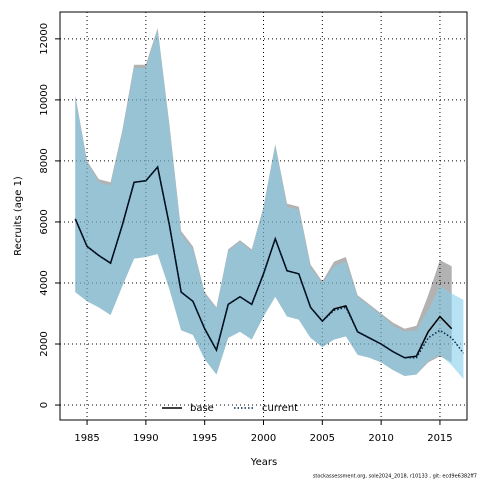 The height and width of the screenshot is (480, 480). I want to click on y-tick-label: 0, so click(44, 405).